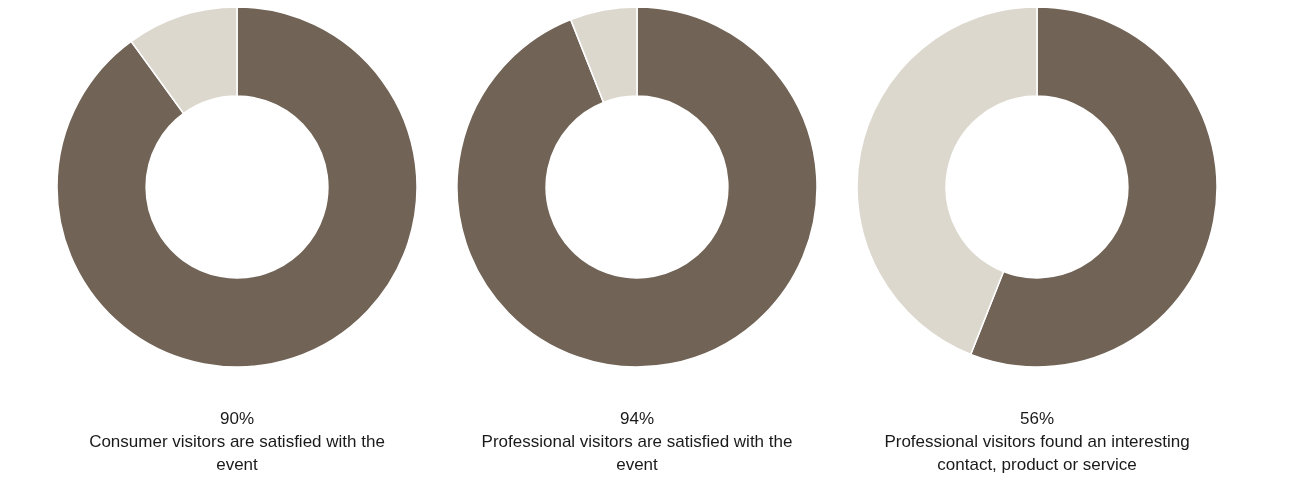  I want to click on data-label: 94%, so click(637, 418).